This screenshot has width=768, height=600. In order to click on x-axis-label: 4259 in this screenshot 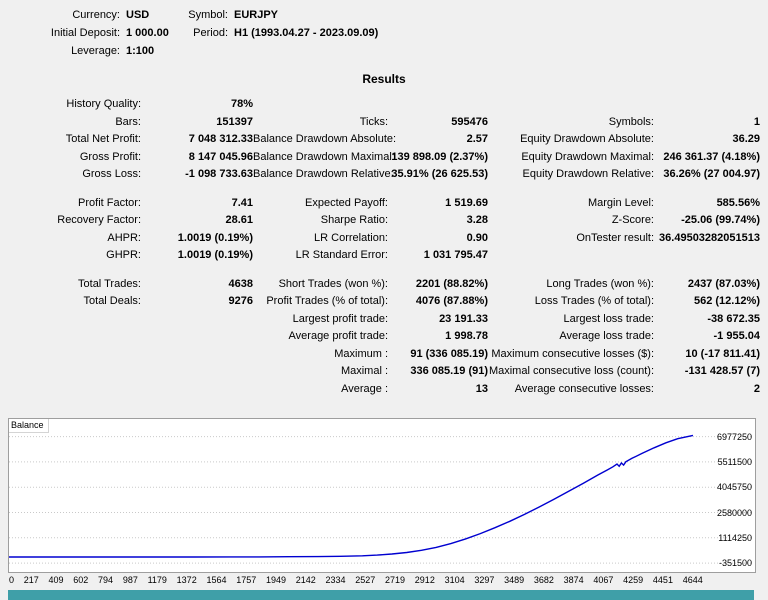, I will do `click(633, 580)`.